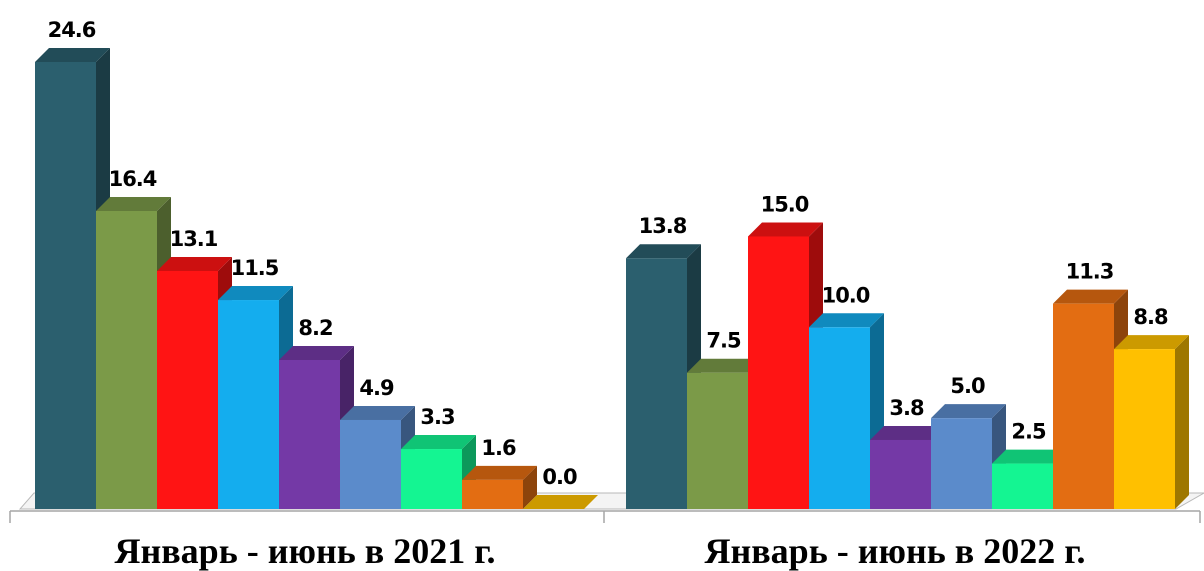  I want to click on category-axis, so click(605, 516).